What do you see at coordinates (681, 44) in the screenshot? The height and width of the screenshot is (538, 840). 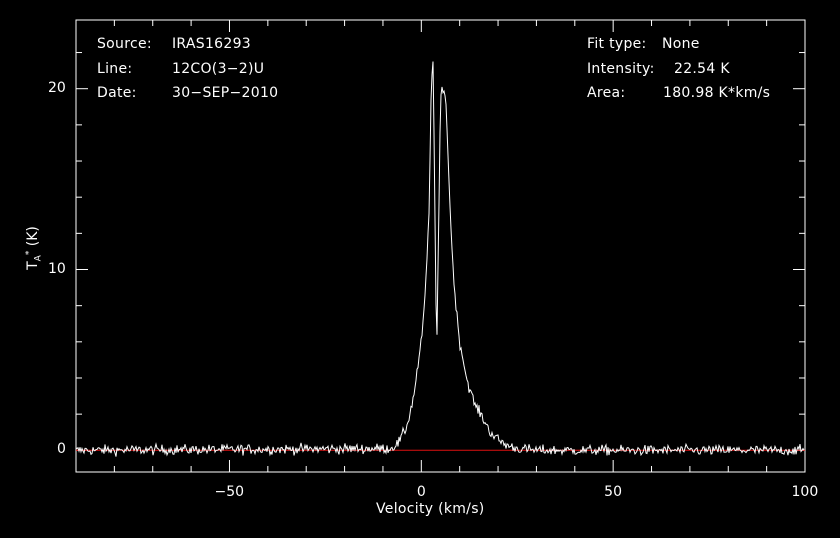 I see `fit-type-value: None` at bounding box center [681, 44].